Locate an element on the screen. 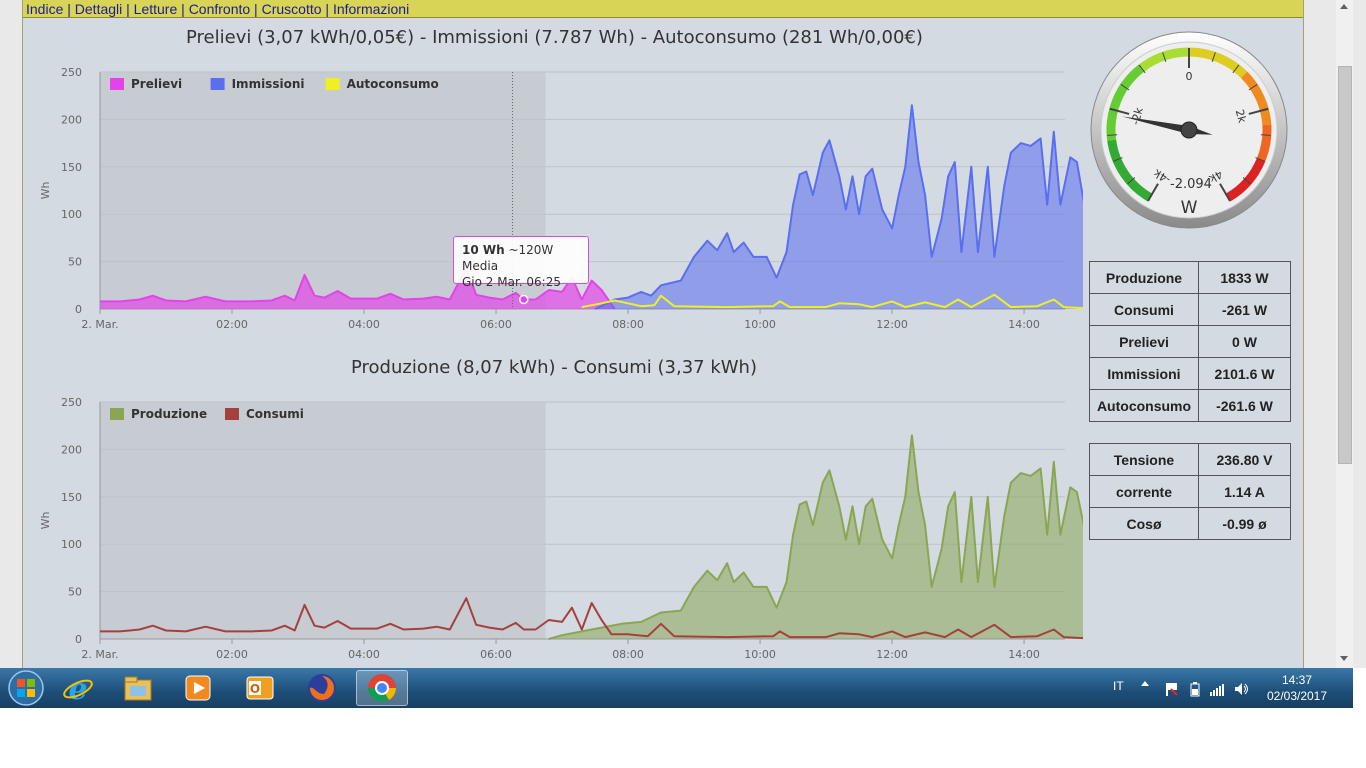  taskbar-ie-button: e is located at coordinates (78, 688).